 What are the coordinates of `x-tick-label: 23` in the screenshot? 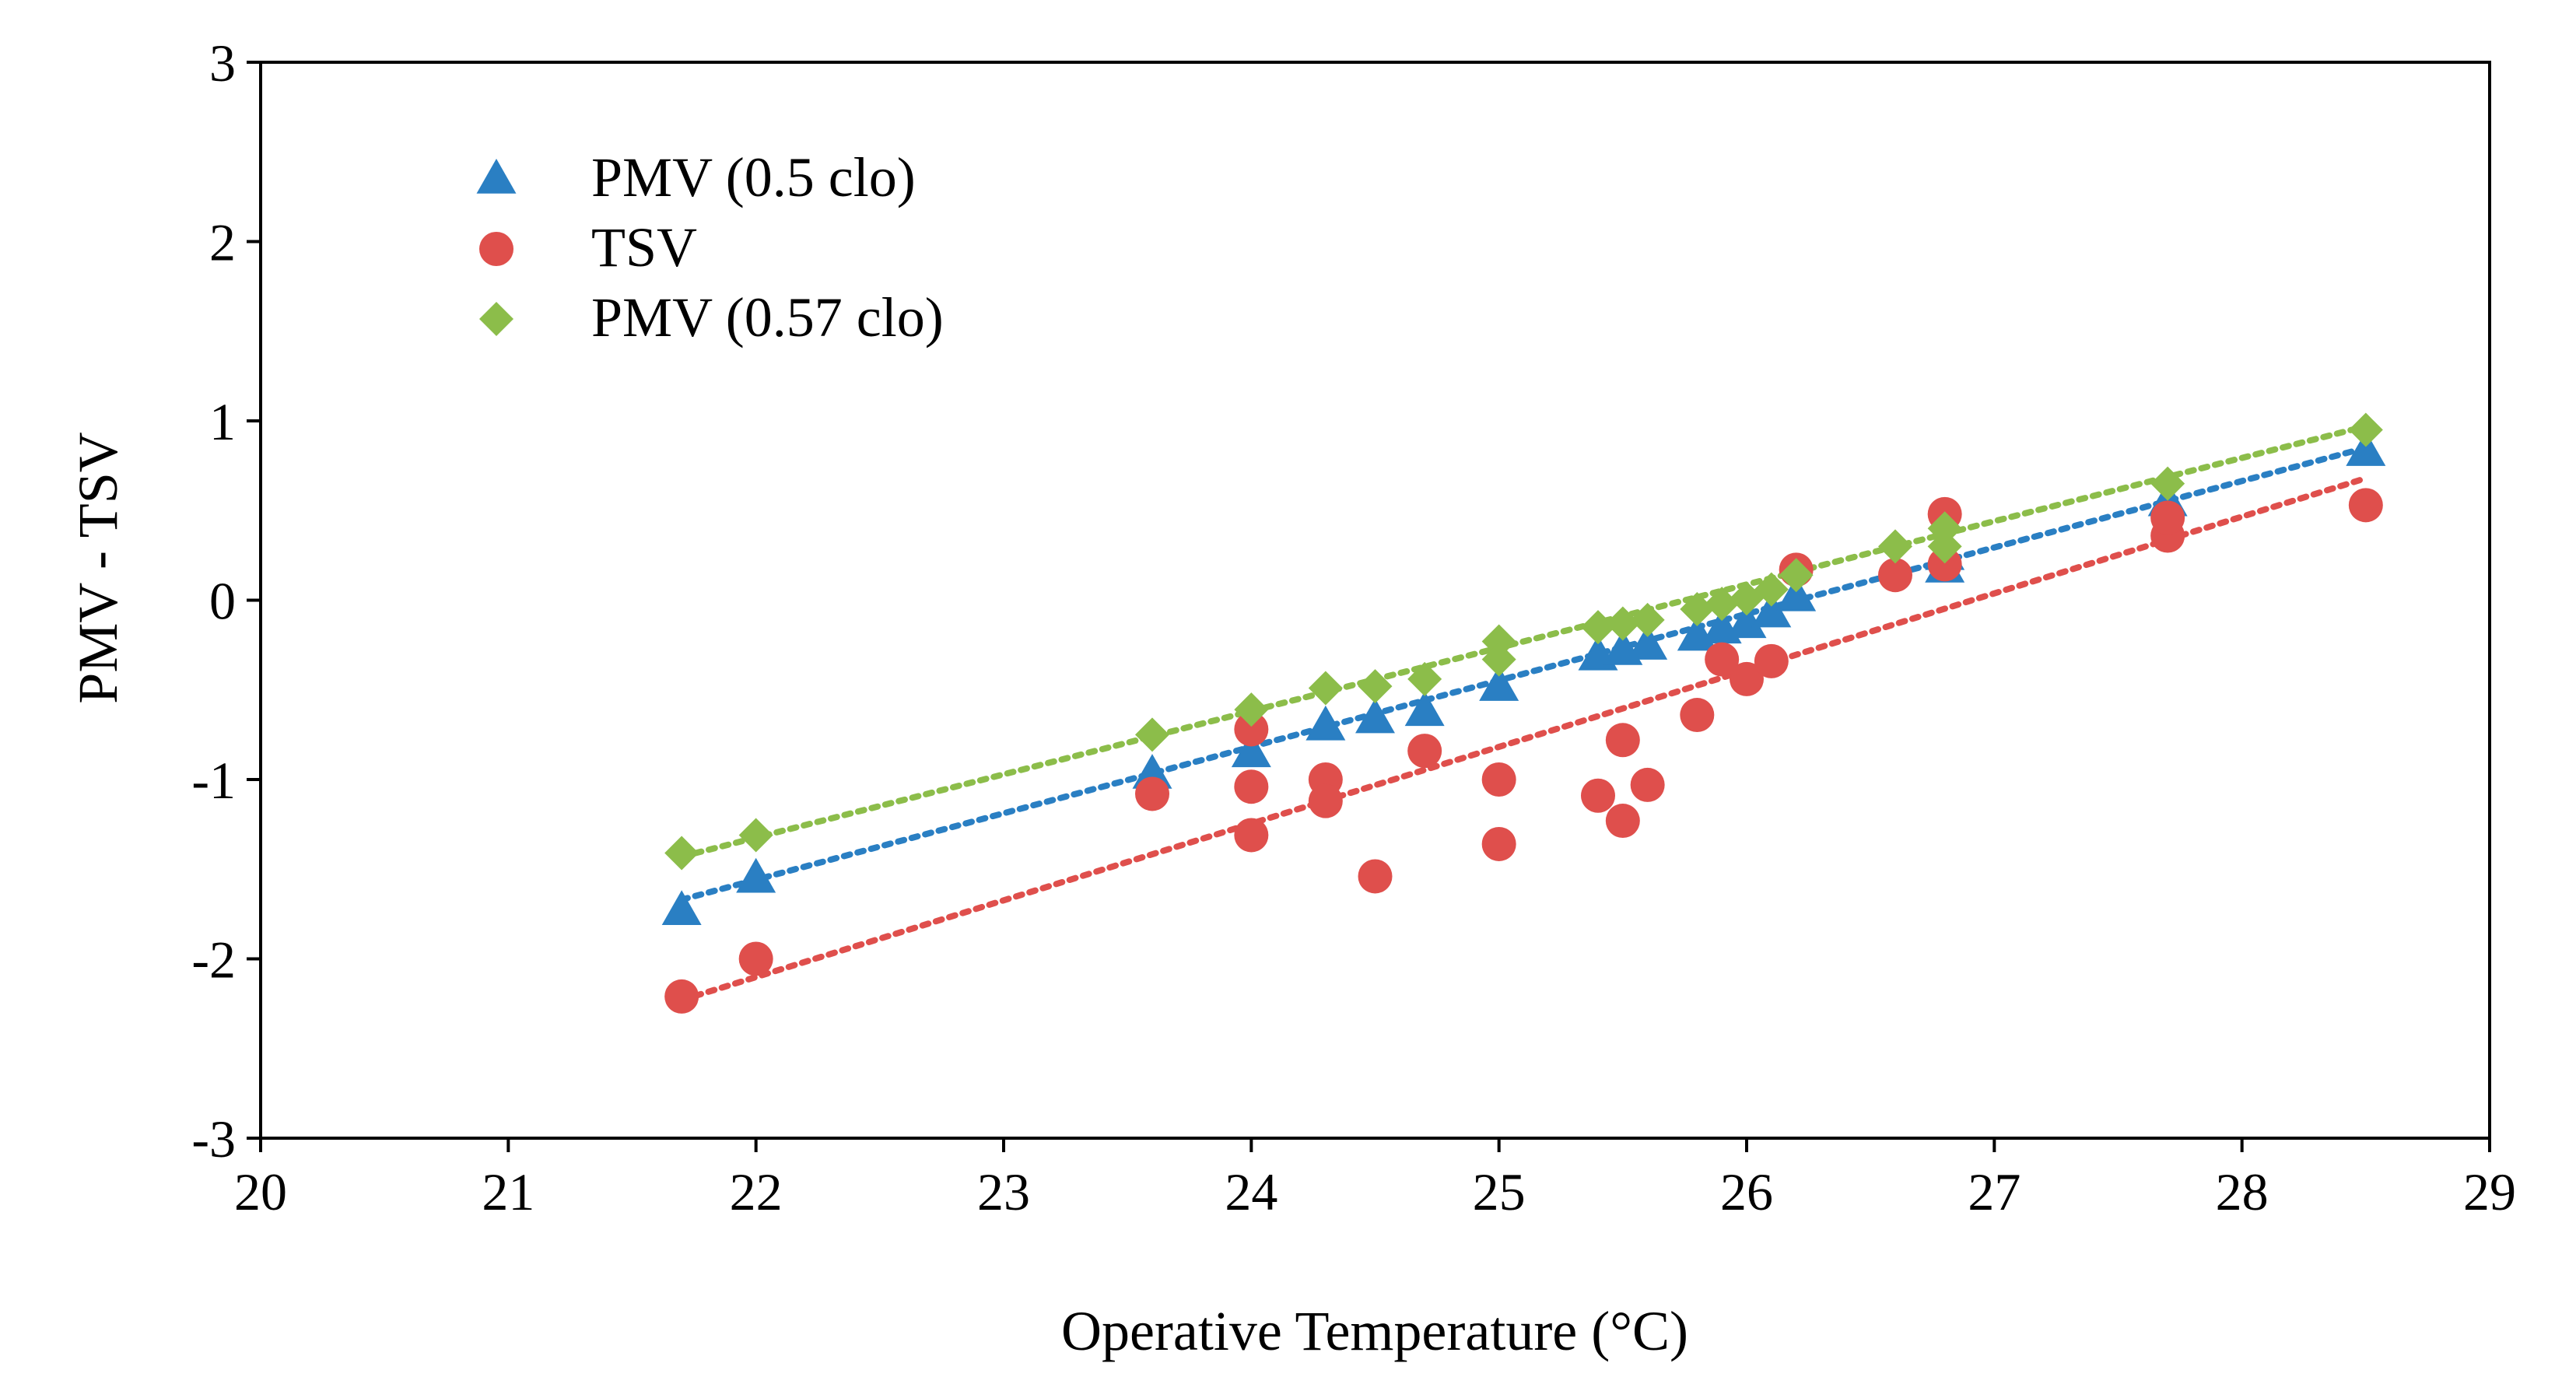 It's located at (1003, 1191).